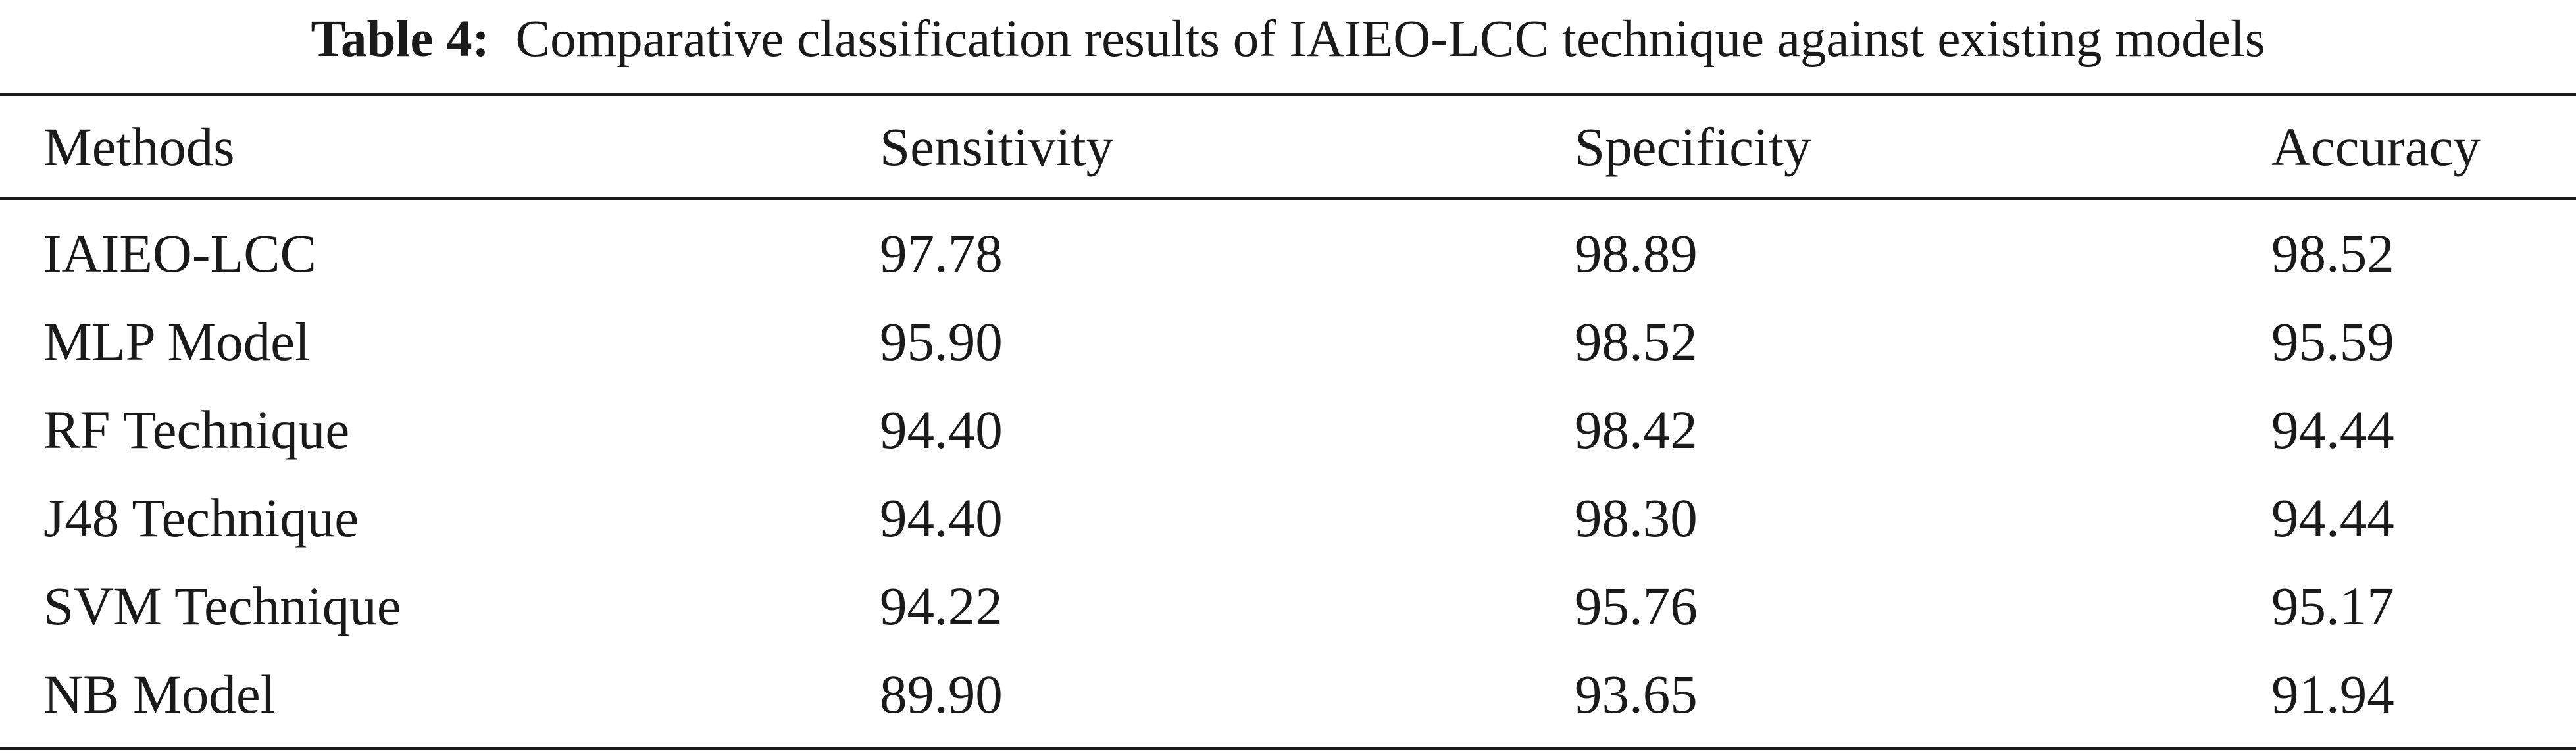 The height and width of the screenshot is (756, 2576). What do you see at coordinates (1636, 606) in the screenshot?
I see `table-cell: 95.76` at bounding box center [1636, 606].